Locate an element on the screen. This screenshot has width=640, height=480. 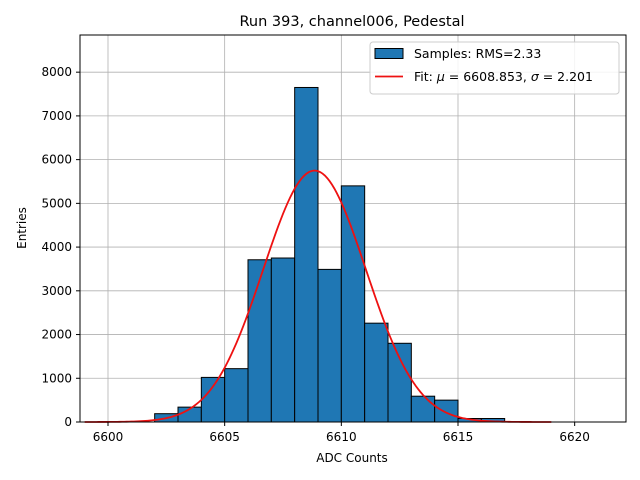
y-tick-label: 3000 is located at coordinates (56, 291).